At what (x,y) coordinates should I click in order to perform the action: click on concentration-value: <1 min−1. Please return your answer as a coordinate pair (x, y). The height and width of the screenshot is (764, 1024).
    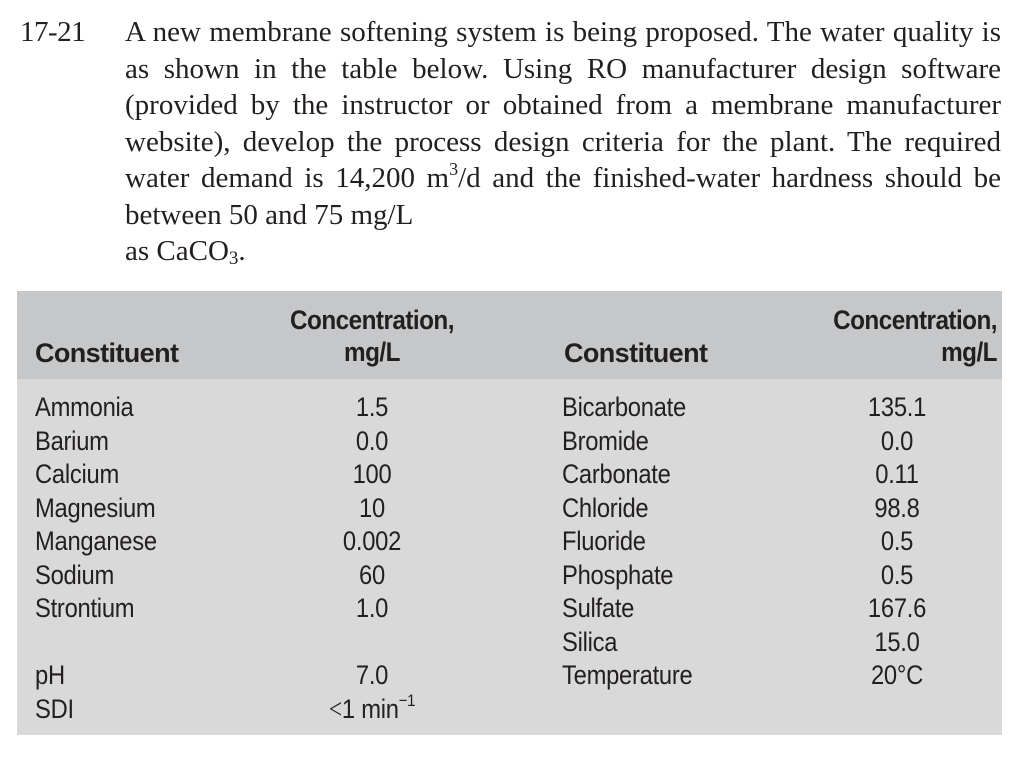
    Looking at the image, I should click on (372, 707).